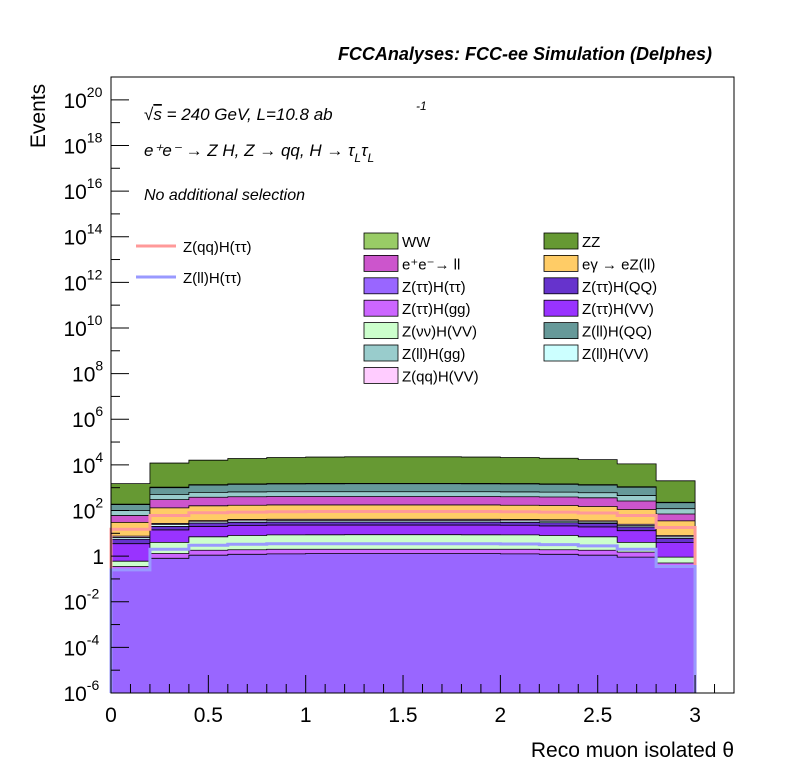 Image resolution: width=796 pixels, height=772 pixels. I want to click on x-tick-label: 3, so click(695, 715).